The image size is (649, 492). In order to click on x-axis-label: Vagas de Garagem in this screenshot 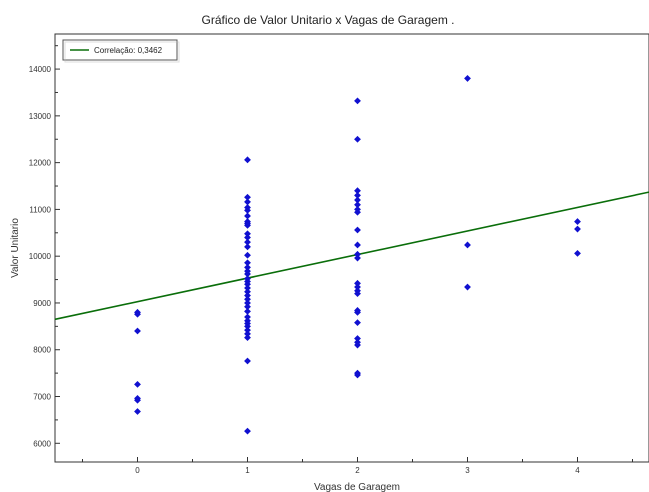, I will do `click(357, 487)`.